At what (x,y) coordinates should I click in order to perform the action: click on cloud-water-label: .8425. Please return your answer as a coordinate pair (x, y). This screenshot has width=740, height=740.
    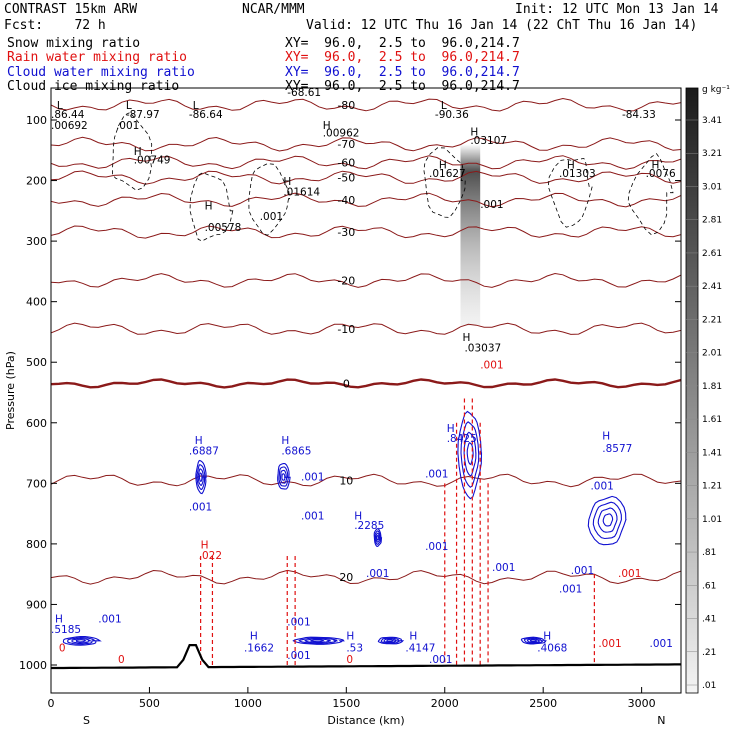
    Looking at the image, I should click on (462, 439).